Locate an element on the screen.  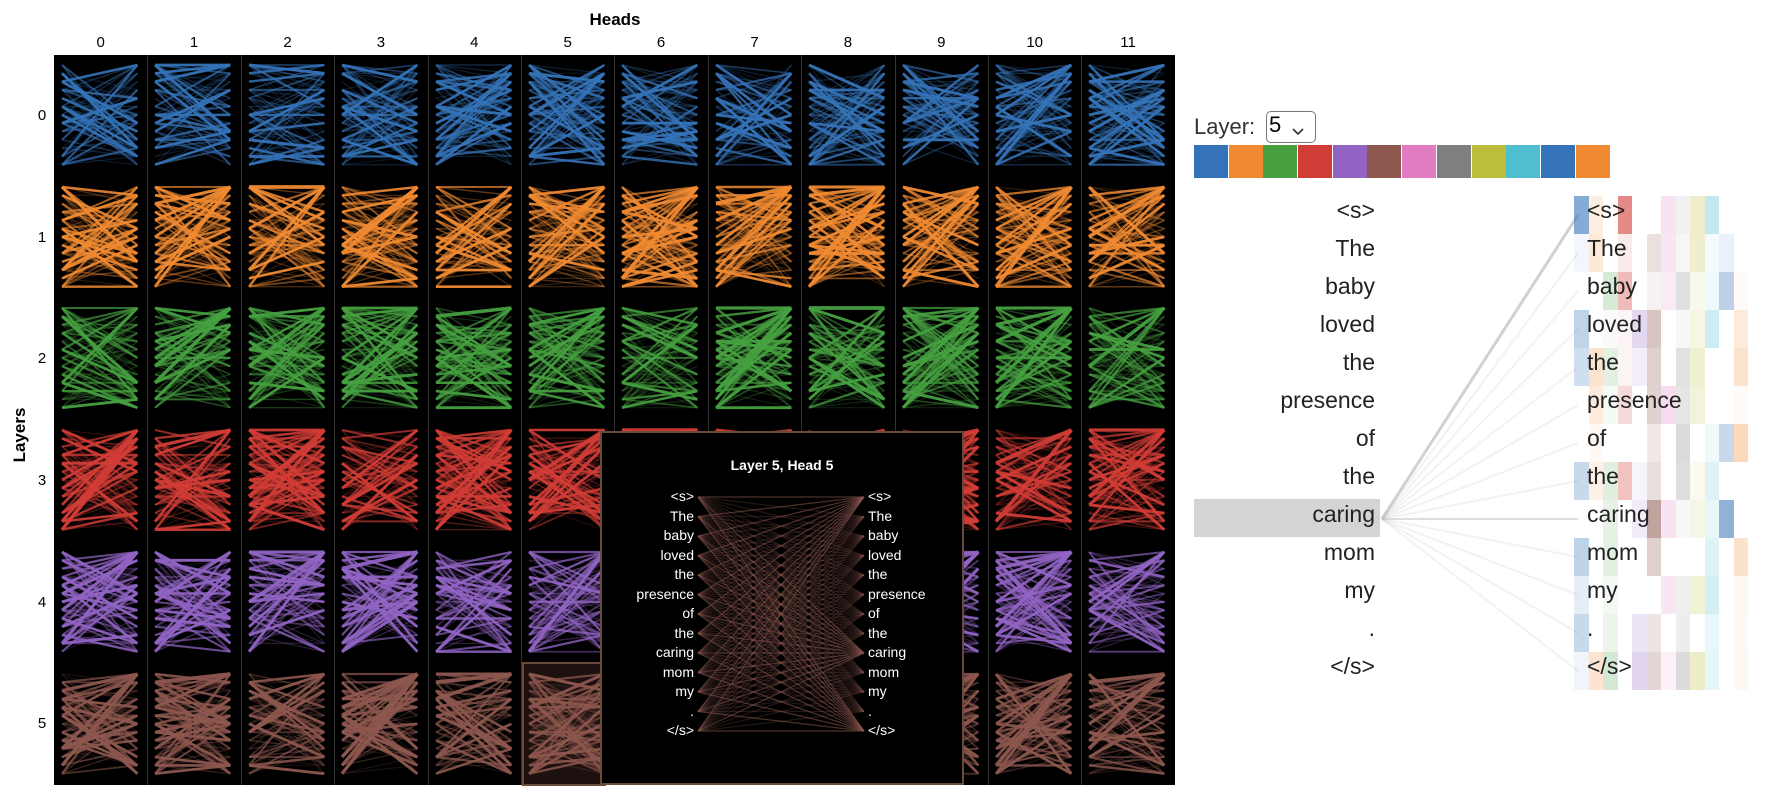
attention-thumbnail-l4-h1 is located at coordinates (193, 603).